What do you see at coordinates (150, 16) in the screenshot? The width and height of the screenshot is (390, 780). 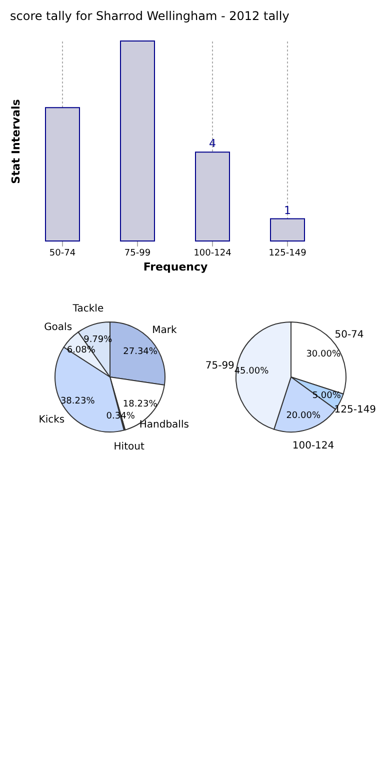 I see `chart-title: score tally for Sharrod Wellingham - 2012 tally` at bounding box center [150, 16].